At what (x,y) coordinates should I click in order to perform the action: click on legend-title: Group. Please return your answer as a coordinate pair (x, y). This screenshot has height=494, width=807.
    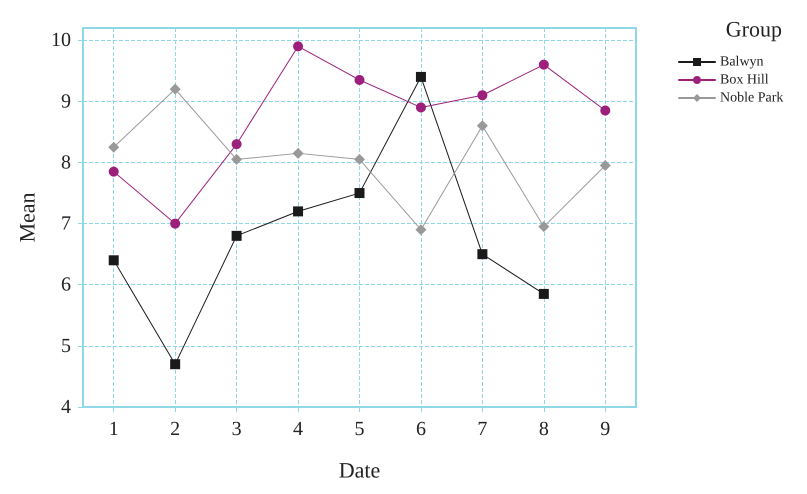
    Looking at the image, I should click on (754, 29).